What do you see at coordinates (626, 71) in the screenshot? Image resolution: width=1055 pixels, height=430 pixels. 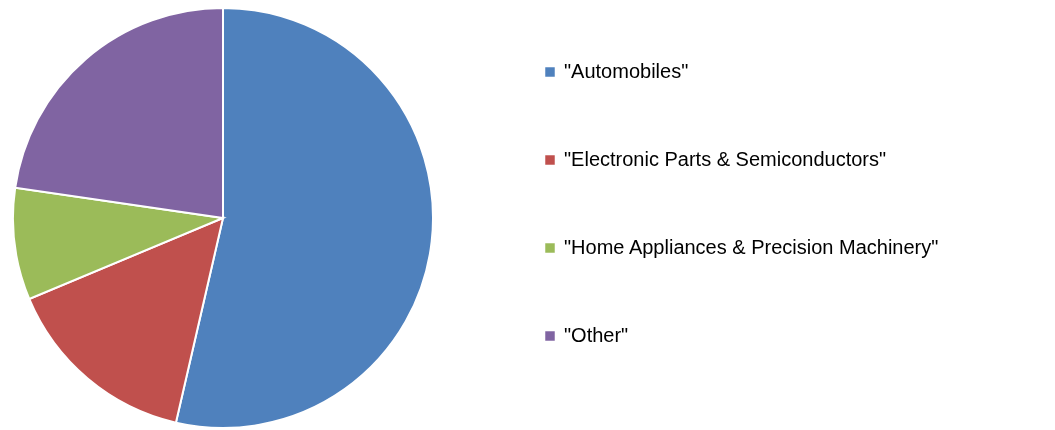 I see `legend-label: "Automobiles"` at bounding box center [626, 71].